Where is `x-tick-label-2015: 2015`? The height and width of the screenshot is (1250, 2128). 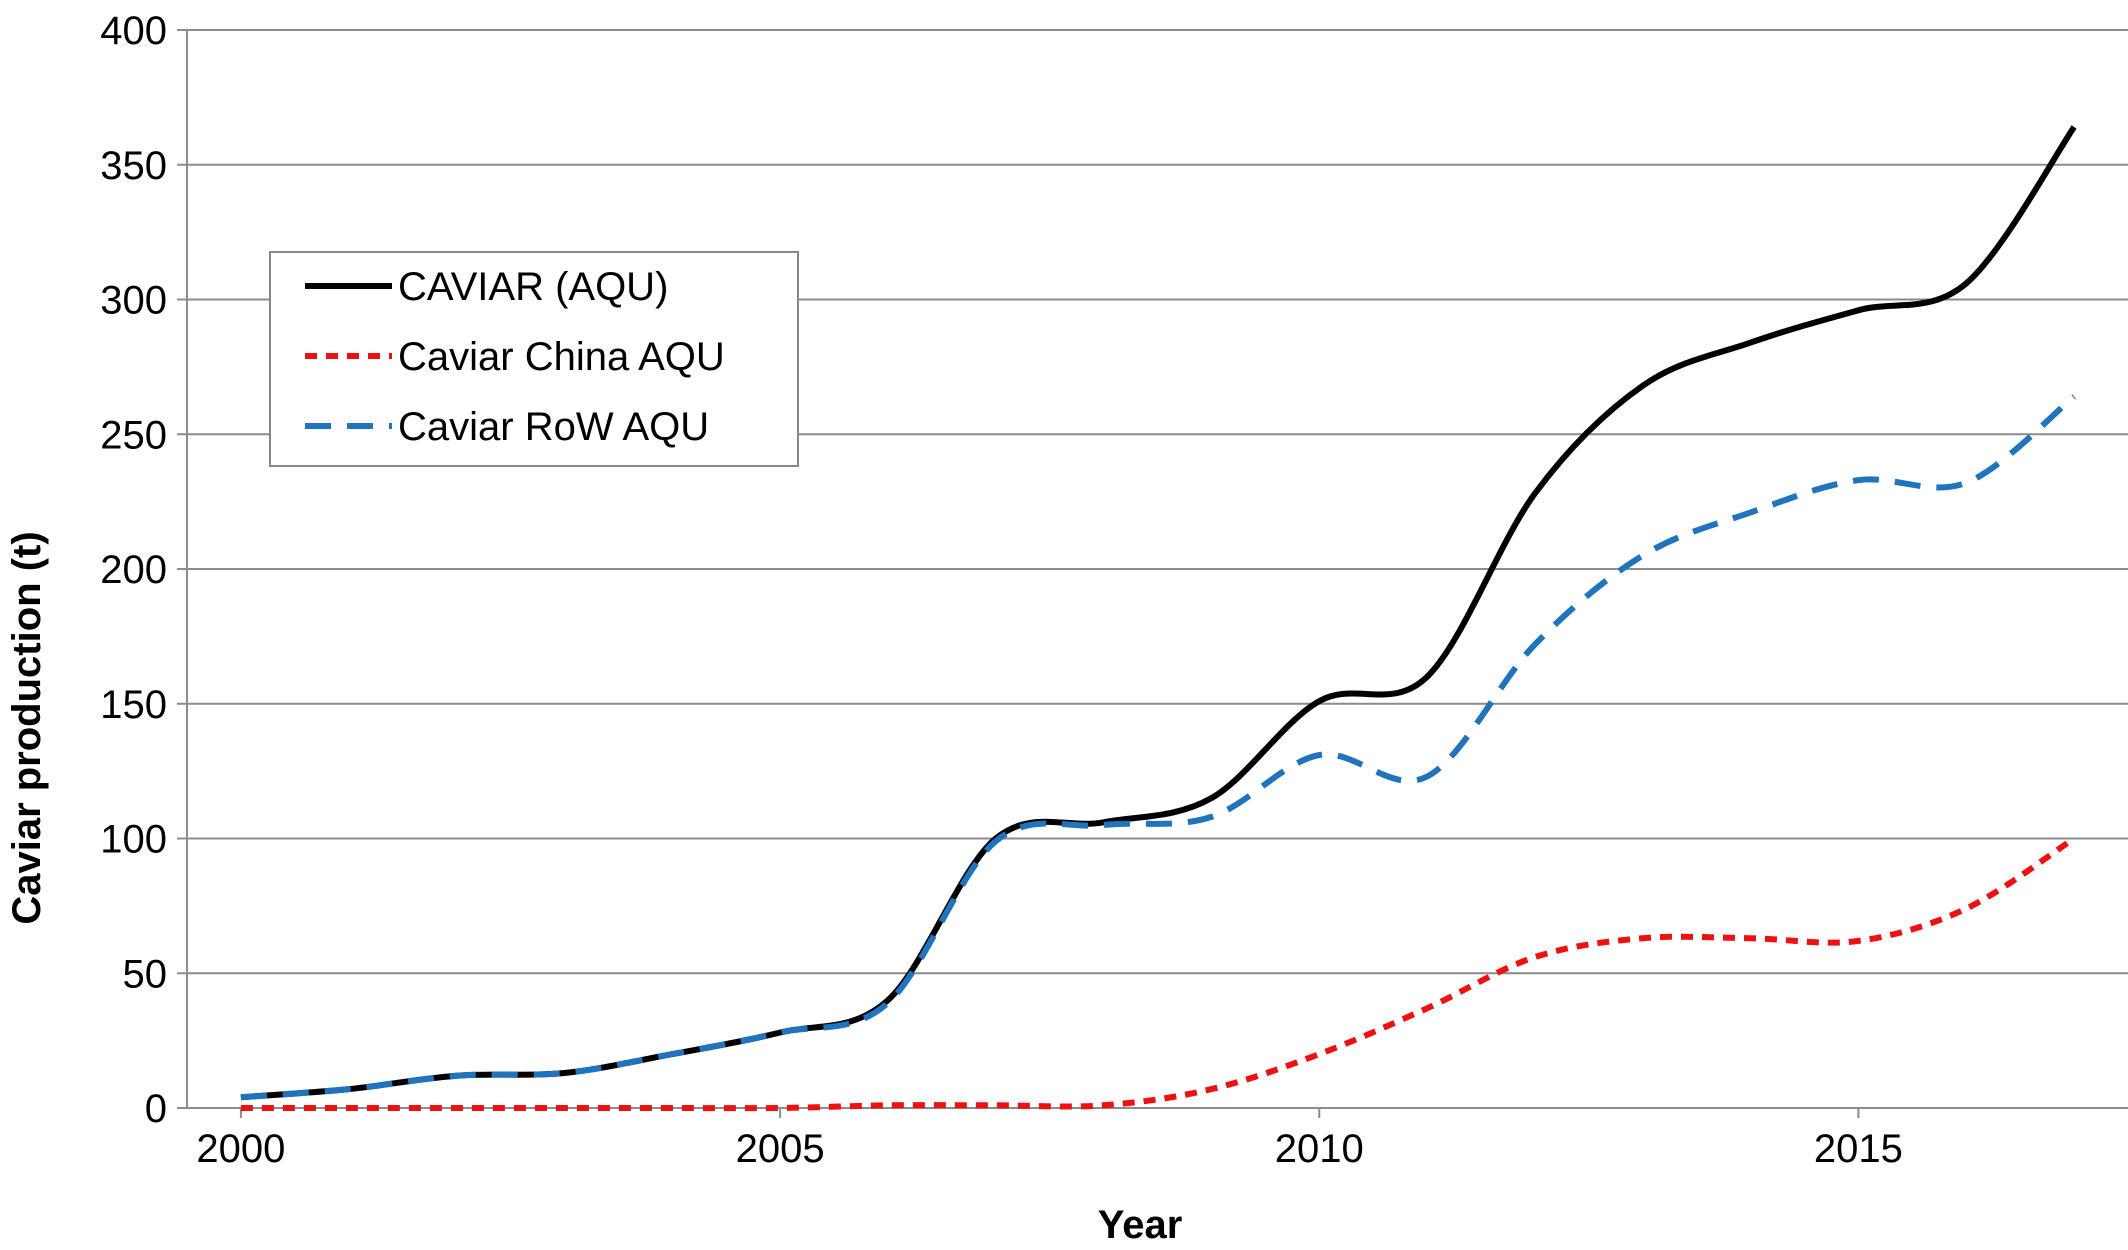 x-tick-label-2015: 2015 is located at coordinates (1858, 1149).